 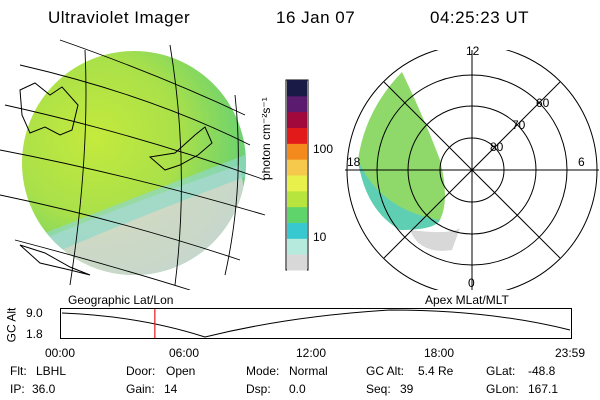 I want to click on altitude-xtick-4: 23:59, so click(x=570, y=353).